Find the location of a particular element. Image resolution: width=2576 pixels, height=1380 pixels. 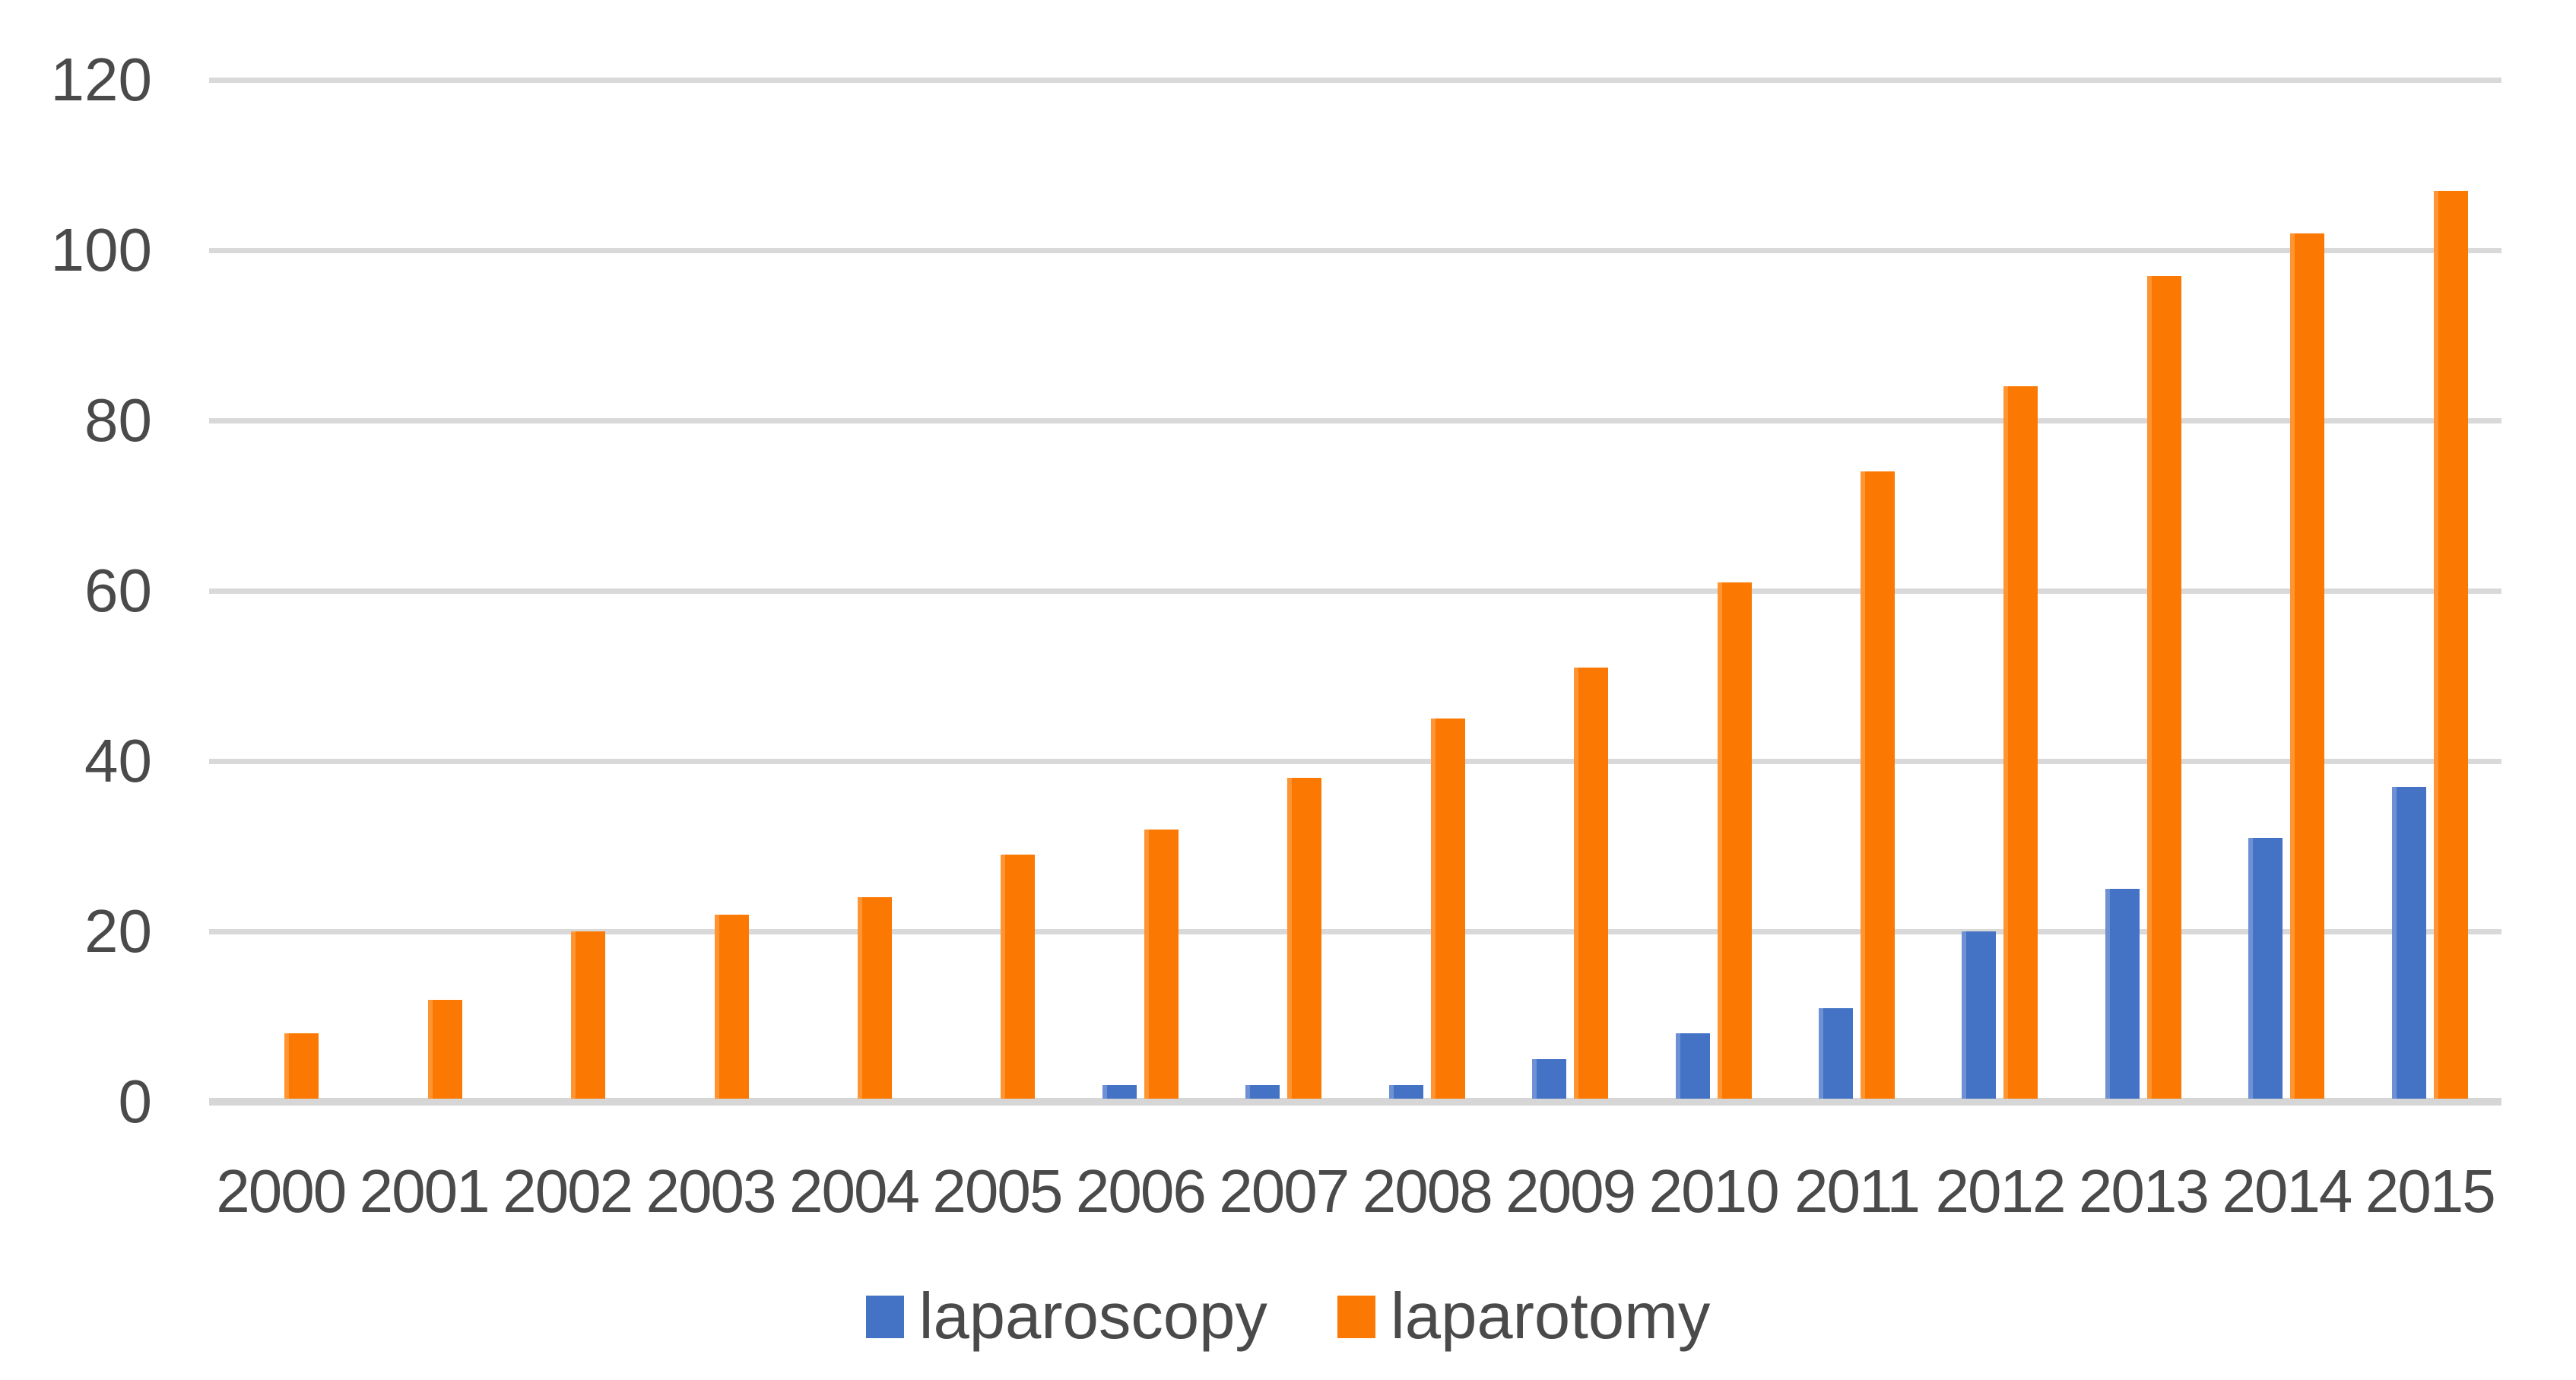

y-tick-label: 40 is located at coordinates (118, 761).